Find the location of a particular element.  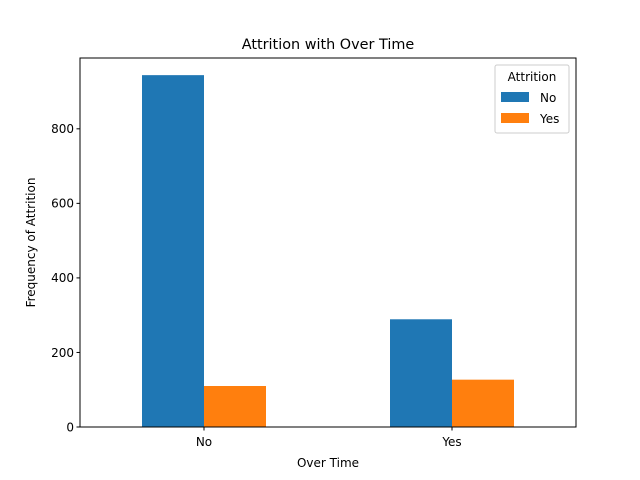

y-axis-label: Frequency of Attrition is located at coordinates (31, 243).